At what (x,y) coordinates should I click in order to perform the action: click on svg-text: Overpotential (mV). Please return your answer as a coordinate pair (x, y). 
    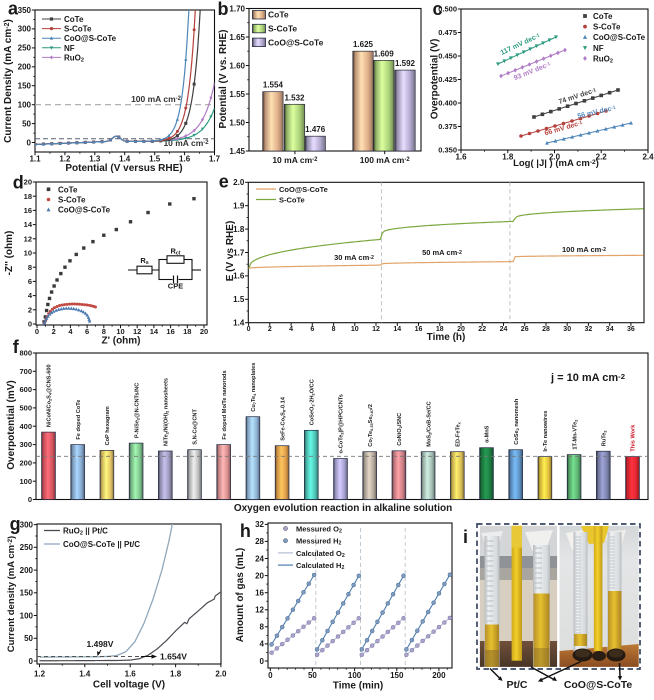
    Looking at the image, I should click on (11, 424).